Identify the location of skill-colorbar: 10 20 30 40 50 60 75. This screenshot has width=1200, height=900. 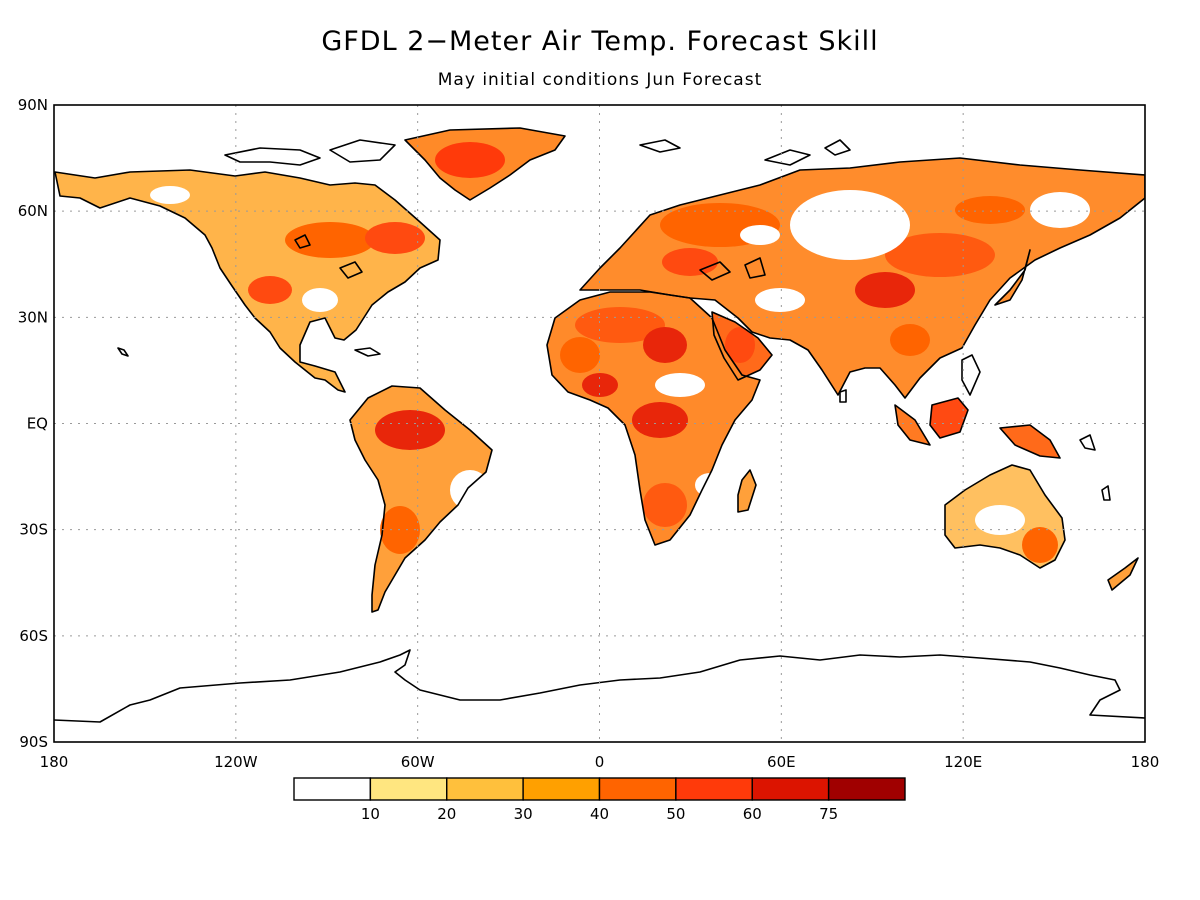
(599, 800).